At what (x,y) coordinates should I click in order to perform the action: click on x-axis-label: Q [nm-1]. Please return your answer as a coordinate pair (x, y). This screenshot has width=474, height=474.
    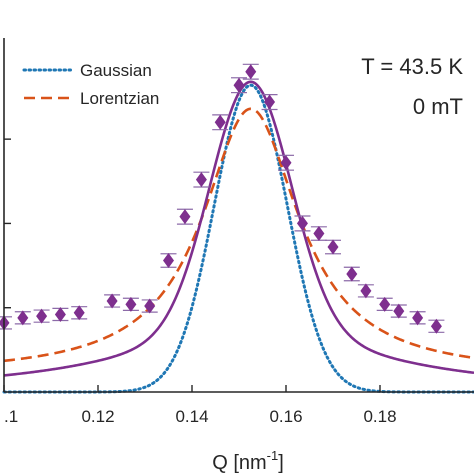
    Looking at the image, I should click on (248, 461).